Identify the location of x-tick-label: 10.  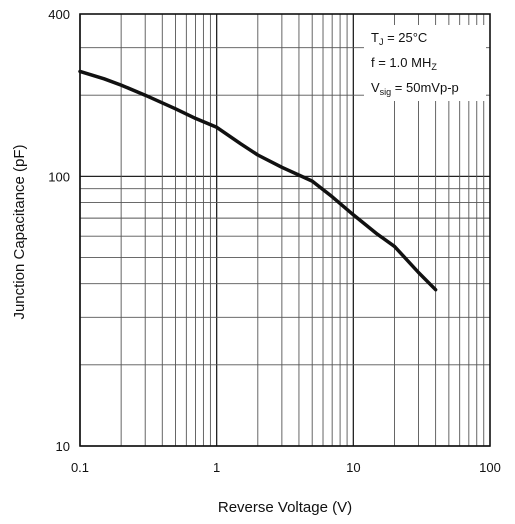
(353, 467).